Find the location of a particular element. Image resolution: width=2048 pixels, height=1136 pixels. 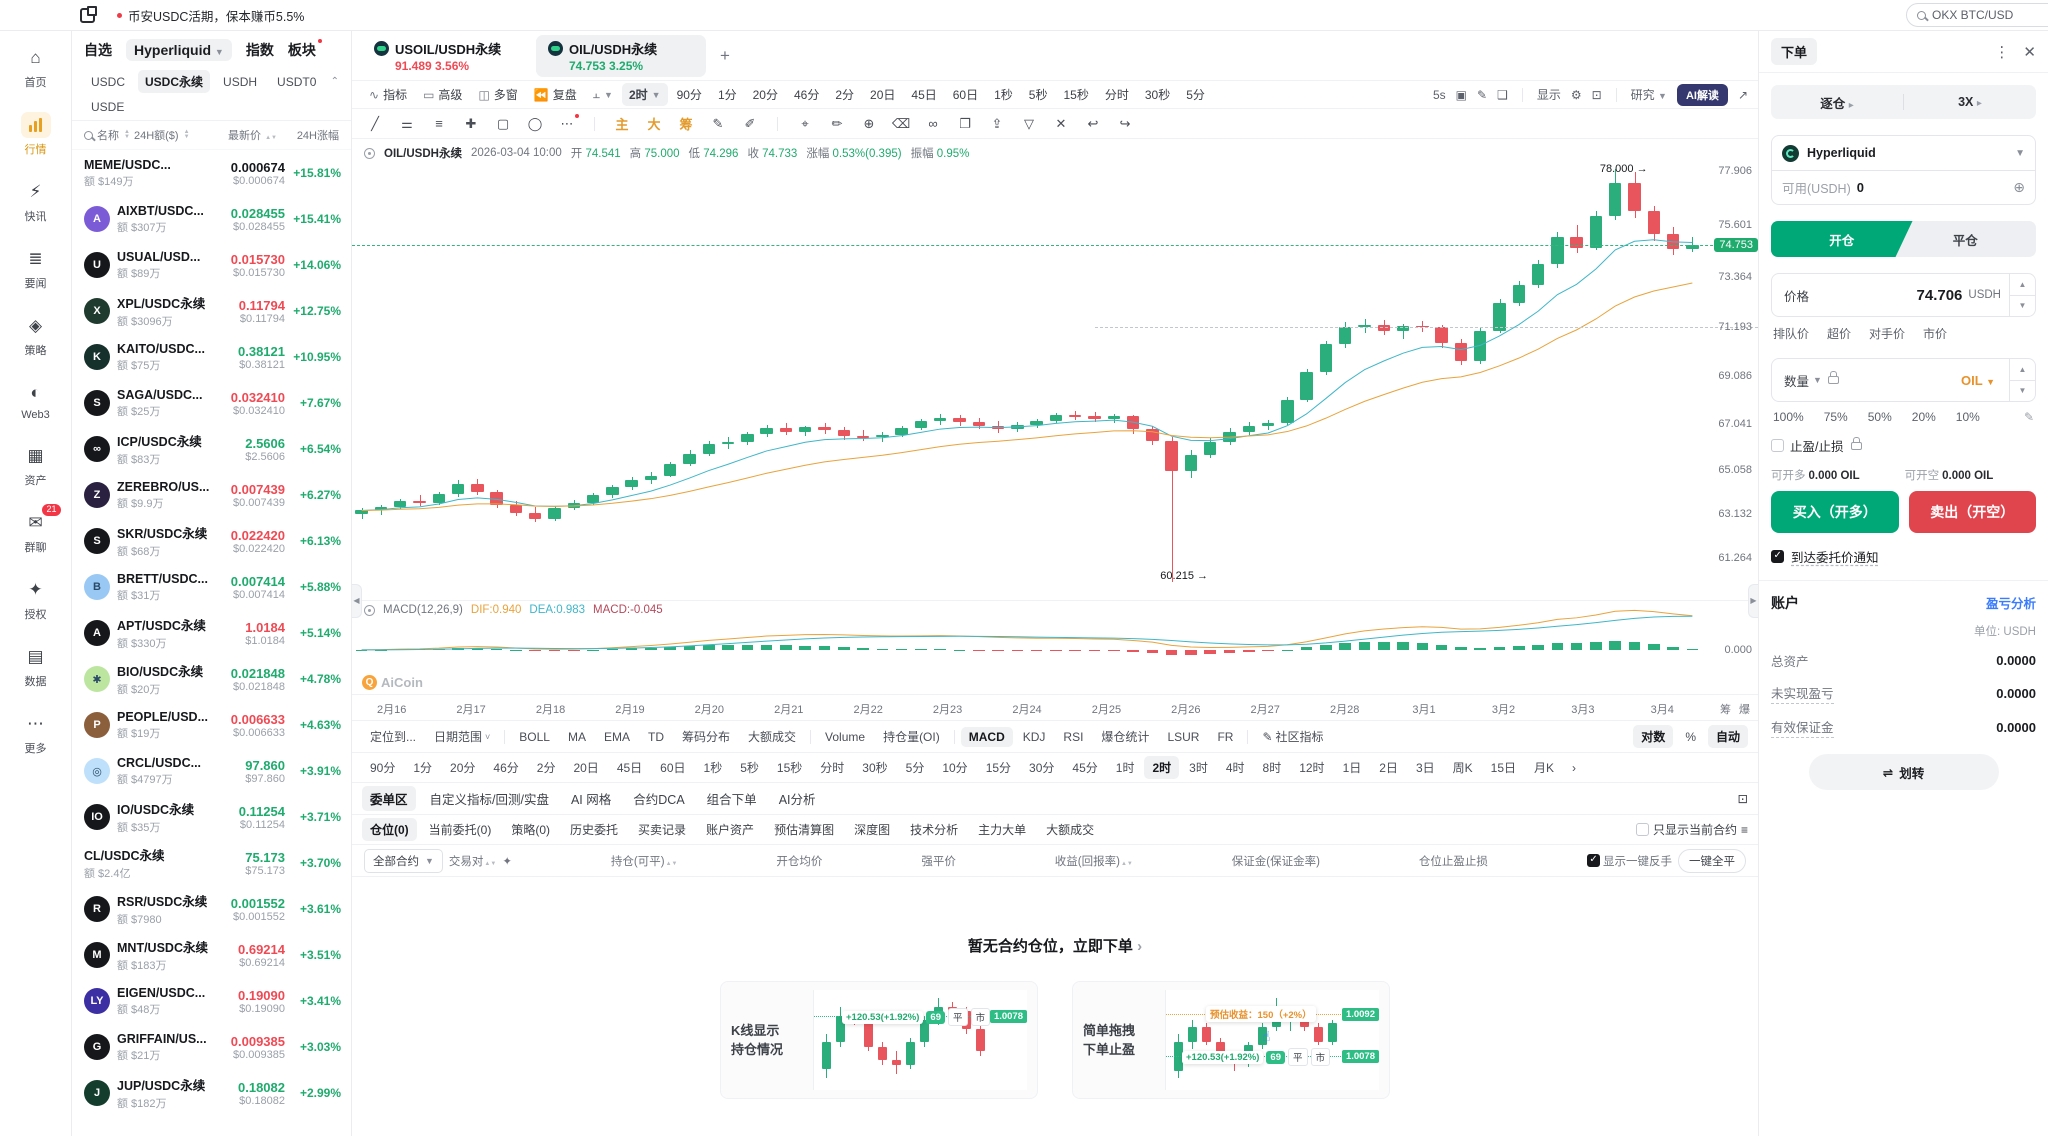

list-item-BIO/USDC永续: ✱ BIO/USDC永续额 $20万 0.021848 $0.021848 +4.78% is located at coordinates (211, 679).